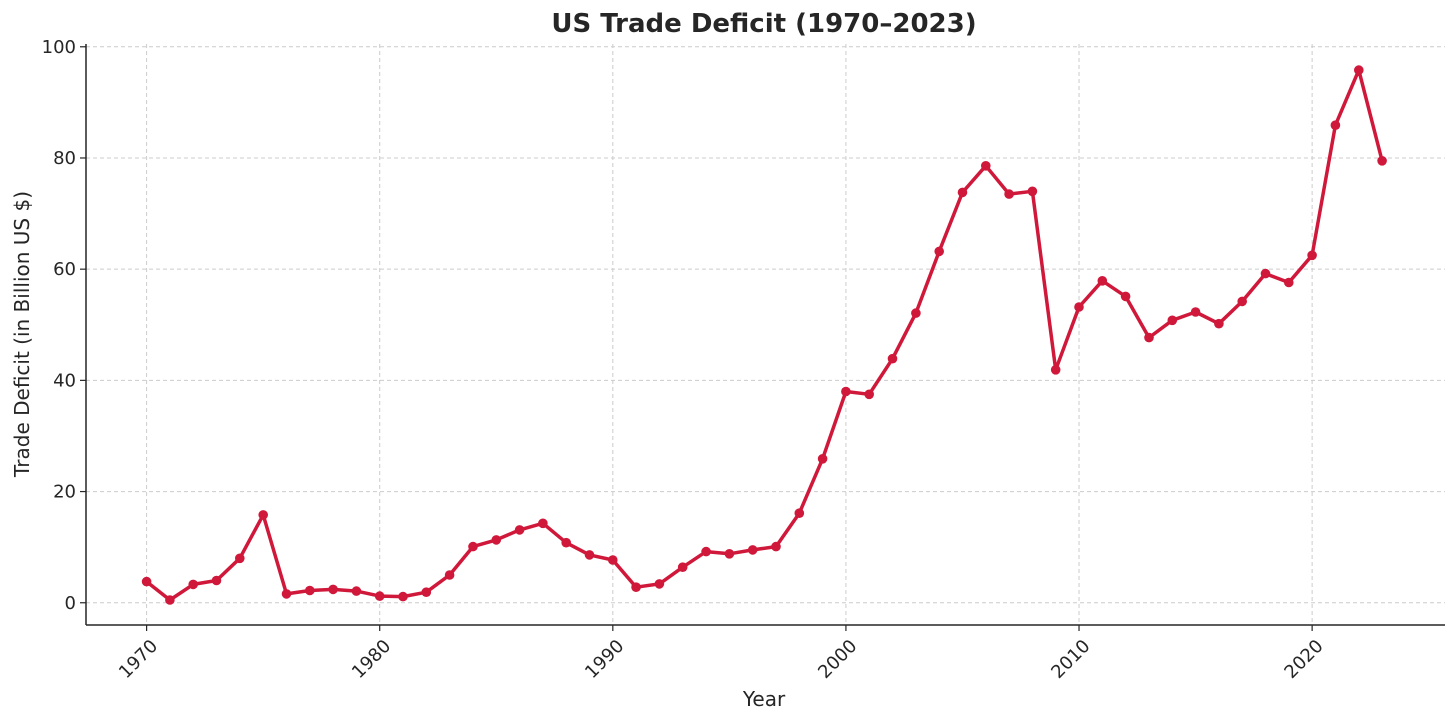 The image size is (1456, 722). What do you see at coordinates (636, 587) in the screenshot?
I see `data-point-1991` at bounding box center [636, 587].